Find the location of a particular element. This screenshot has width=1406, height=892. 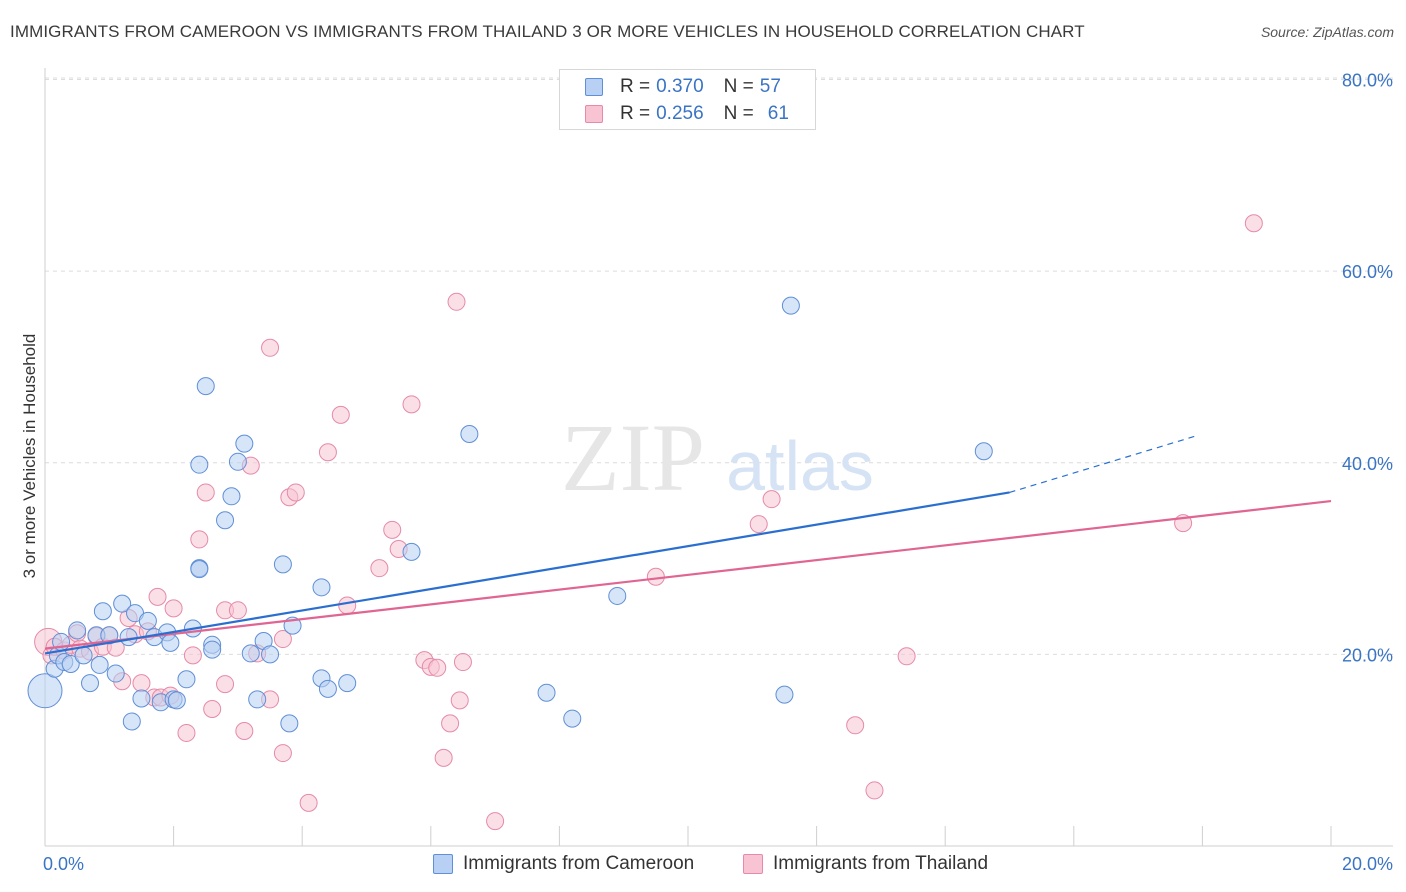

y-tick-label: 60.0% is located at coordinates (1367, 272).